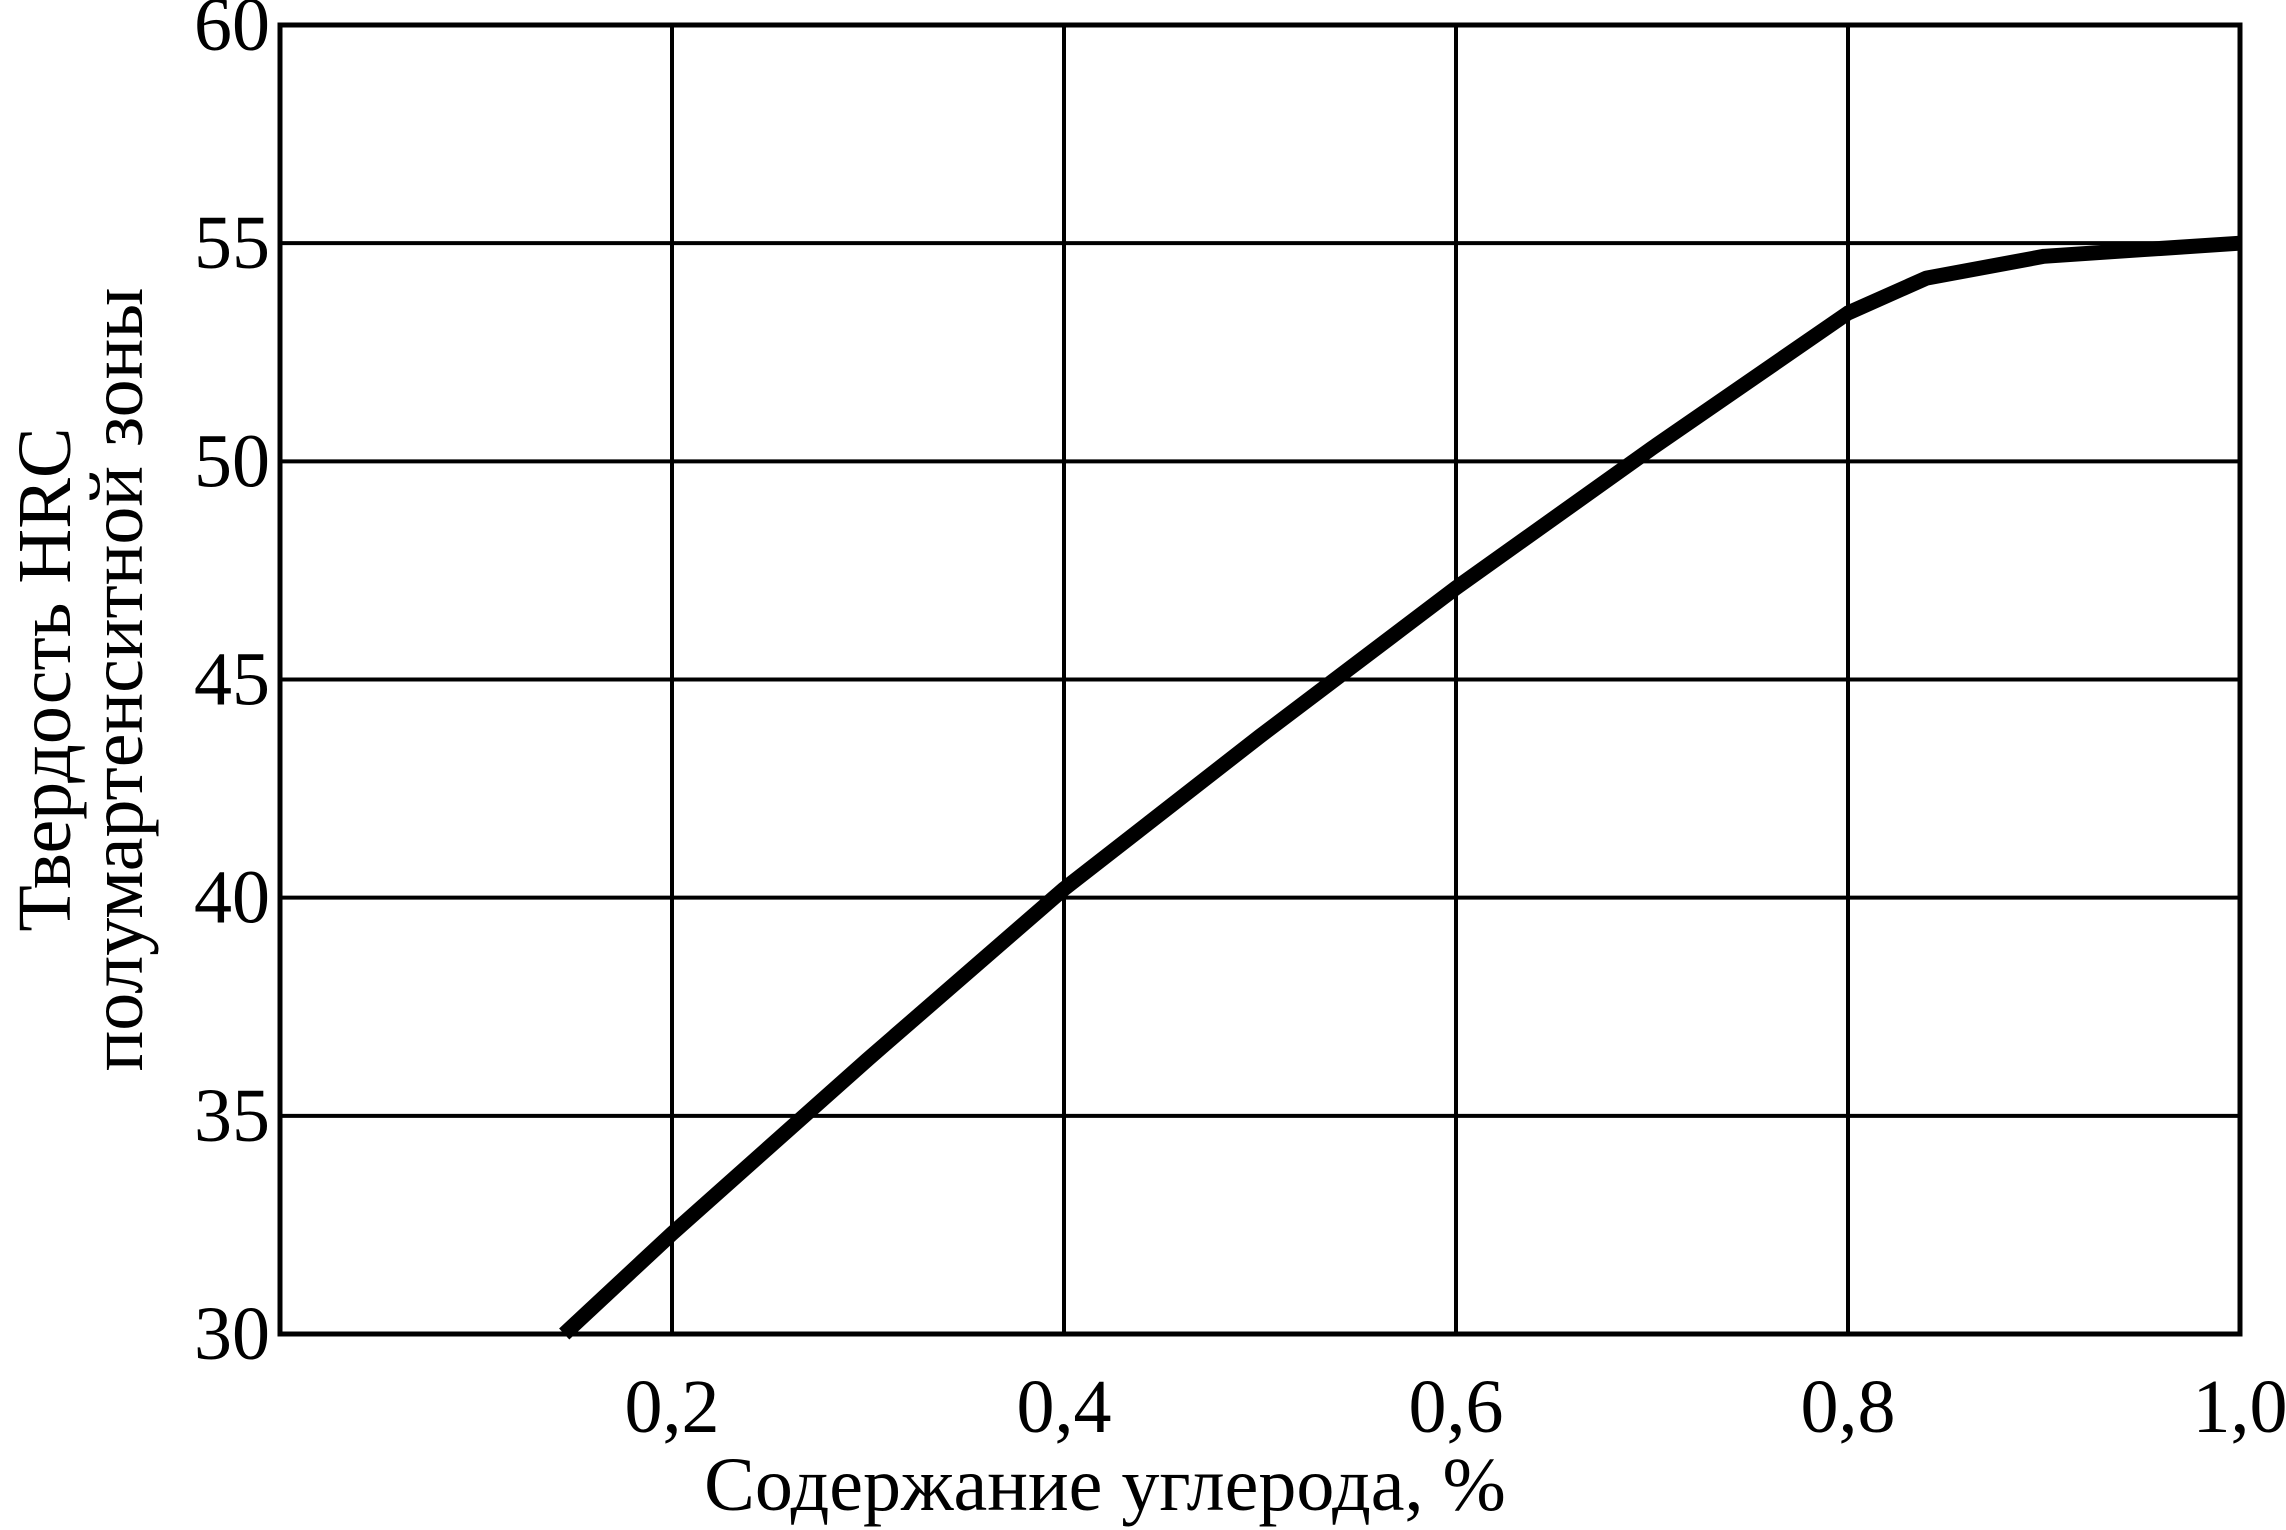 The image size is (2286, 1530). Describe the element at coordinates (232, 33) in the screenshot. I see `y-tick-label: 60` at that location.